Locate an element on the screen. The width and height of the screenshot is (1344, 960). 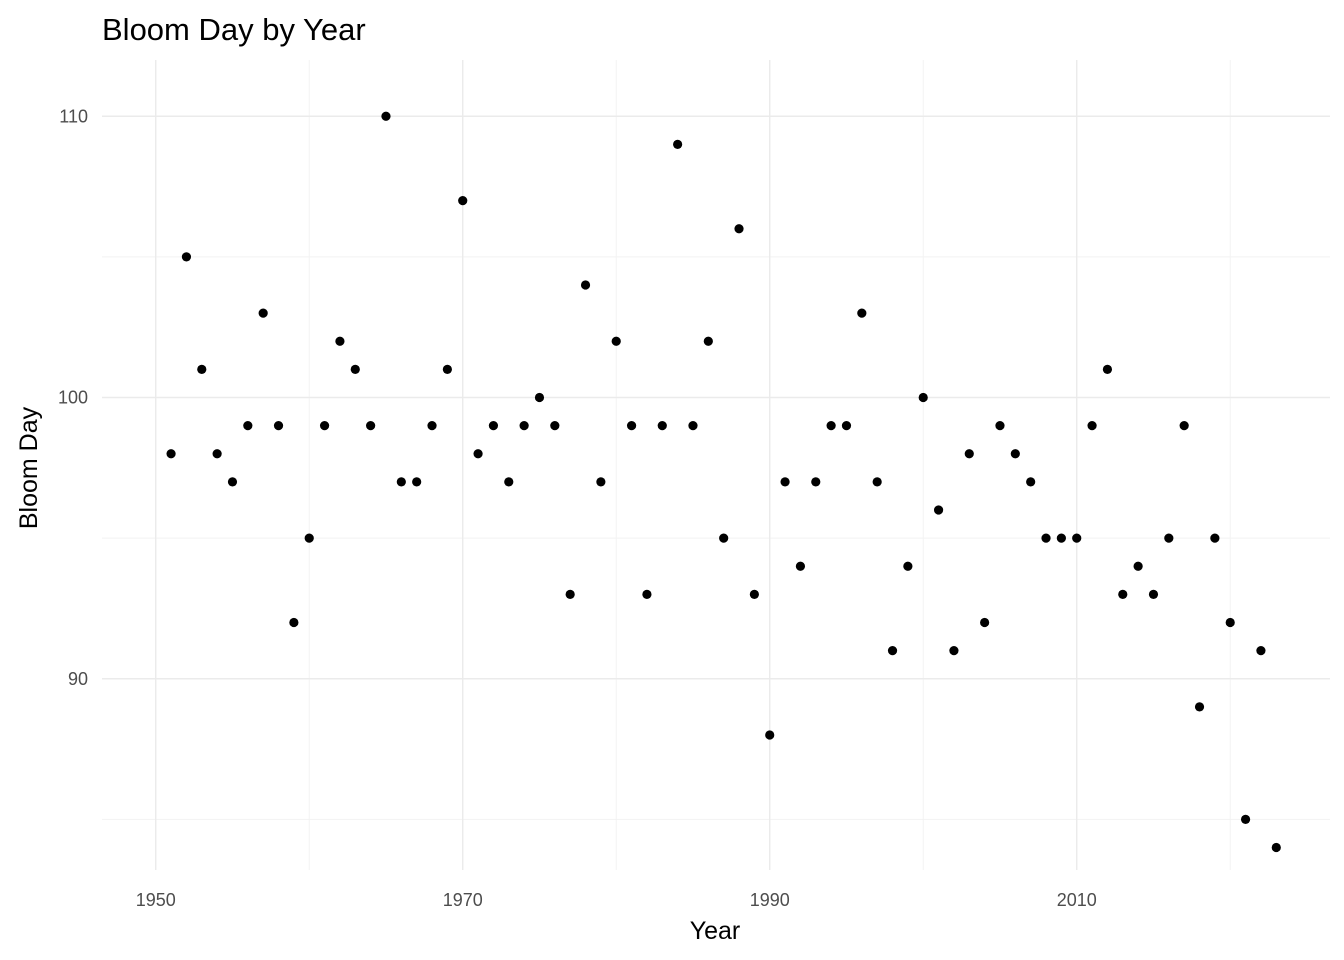
chart-title: Bloom Day by Year is located at coordinates (234, 29).